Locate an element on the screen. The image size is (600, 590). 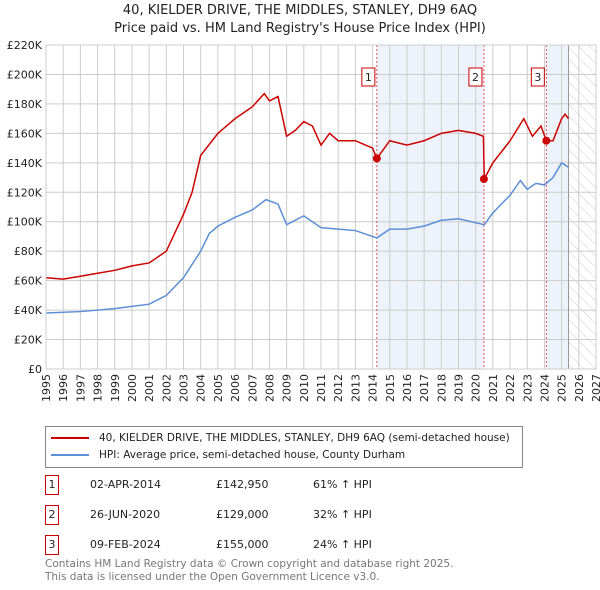
x-tick-label: 2018 is located at coordinates (441, 388).